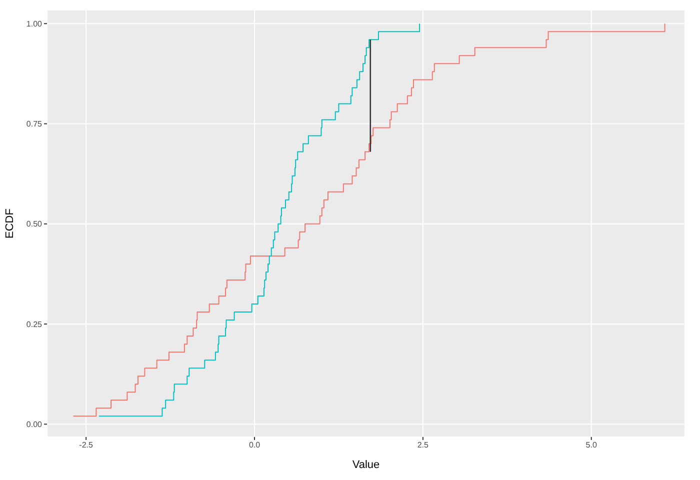 Image resolution: width=700 pixels, height=480 pixels. I want to click on y-axis-title: ECDF, so click(10, 223).